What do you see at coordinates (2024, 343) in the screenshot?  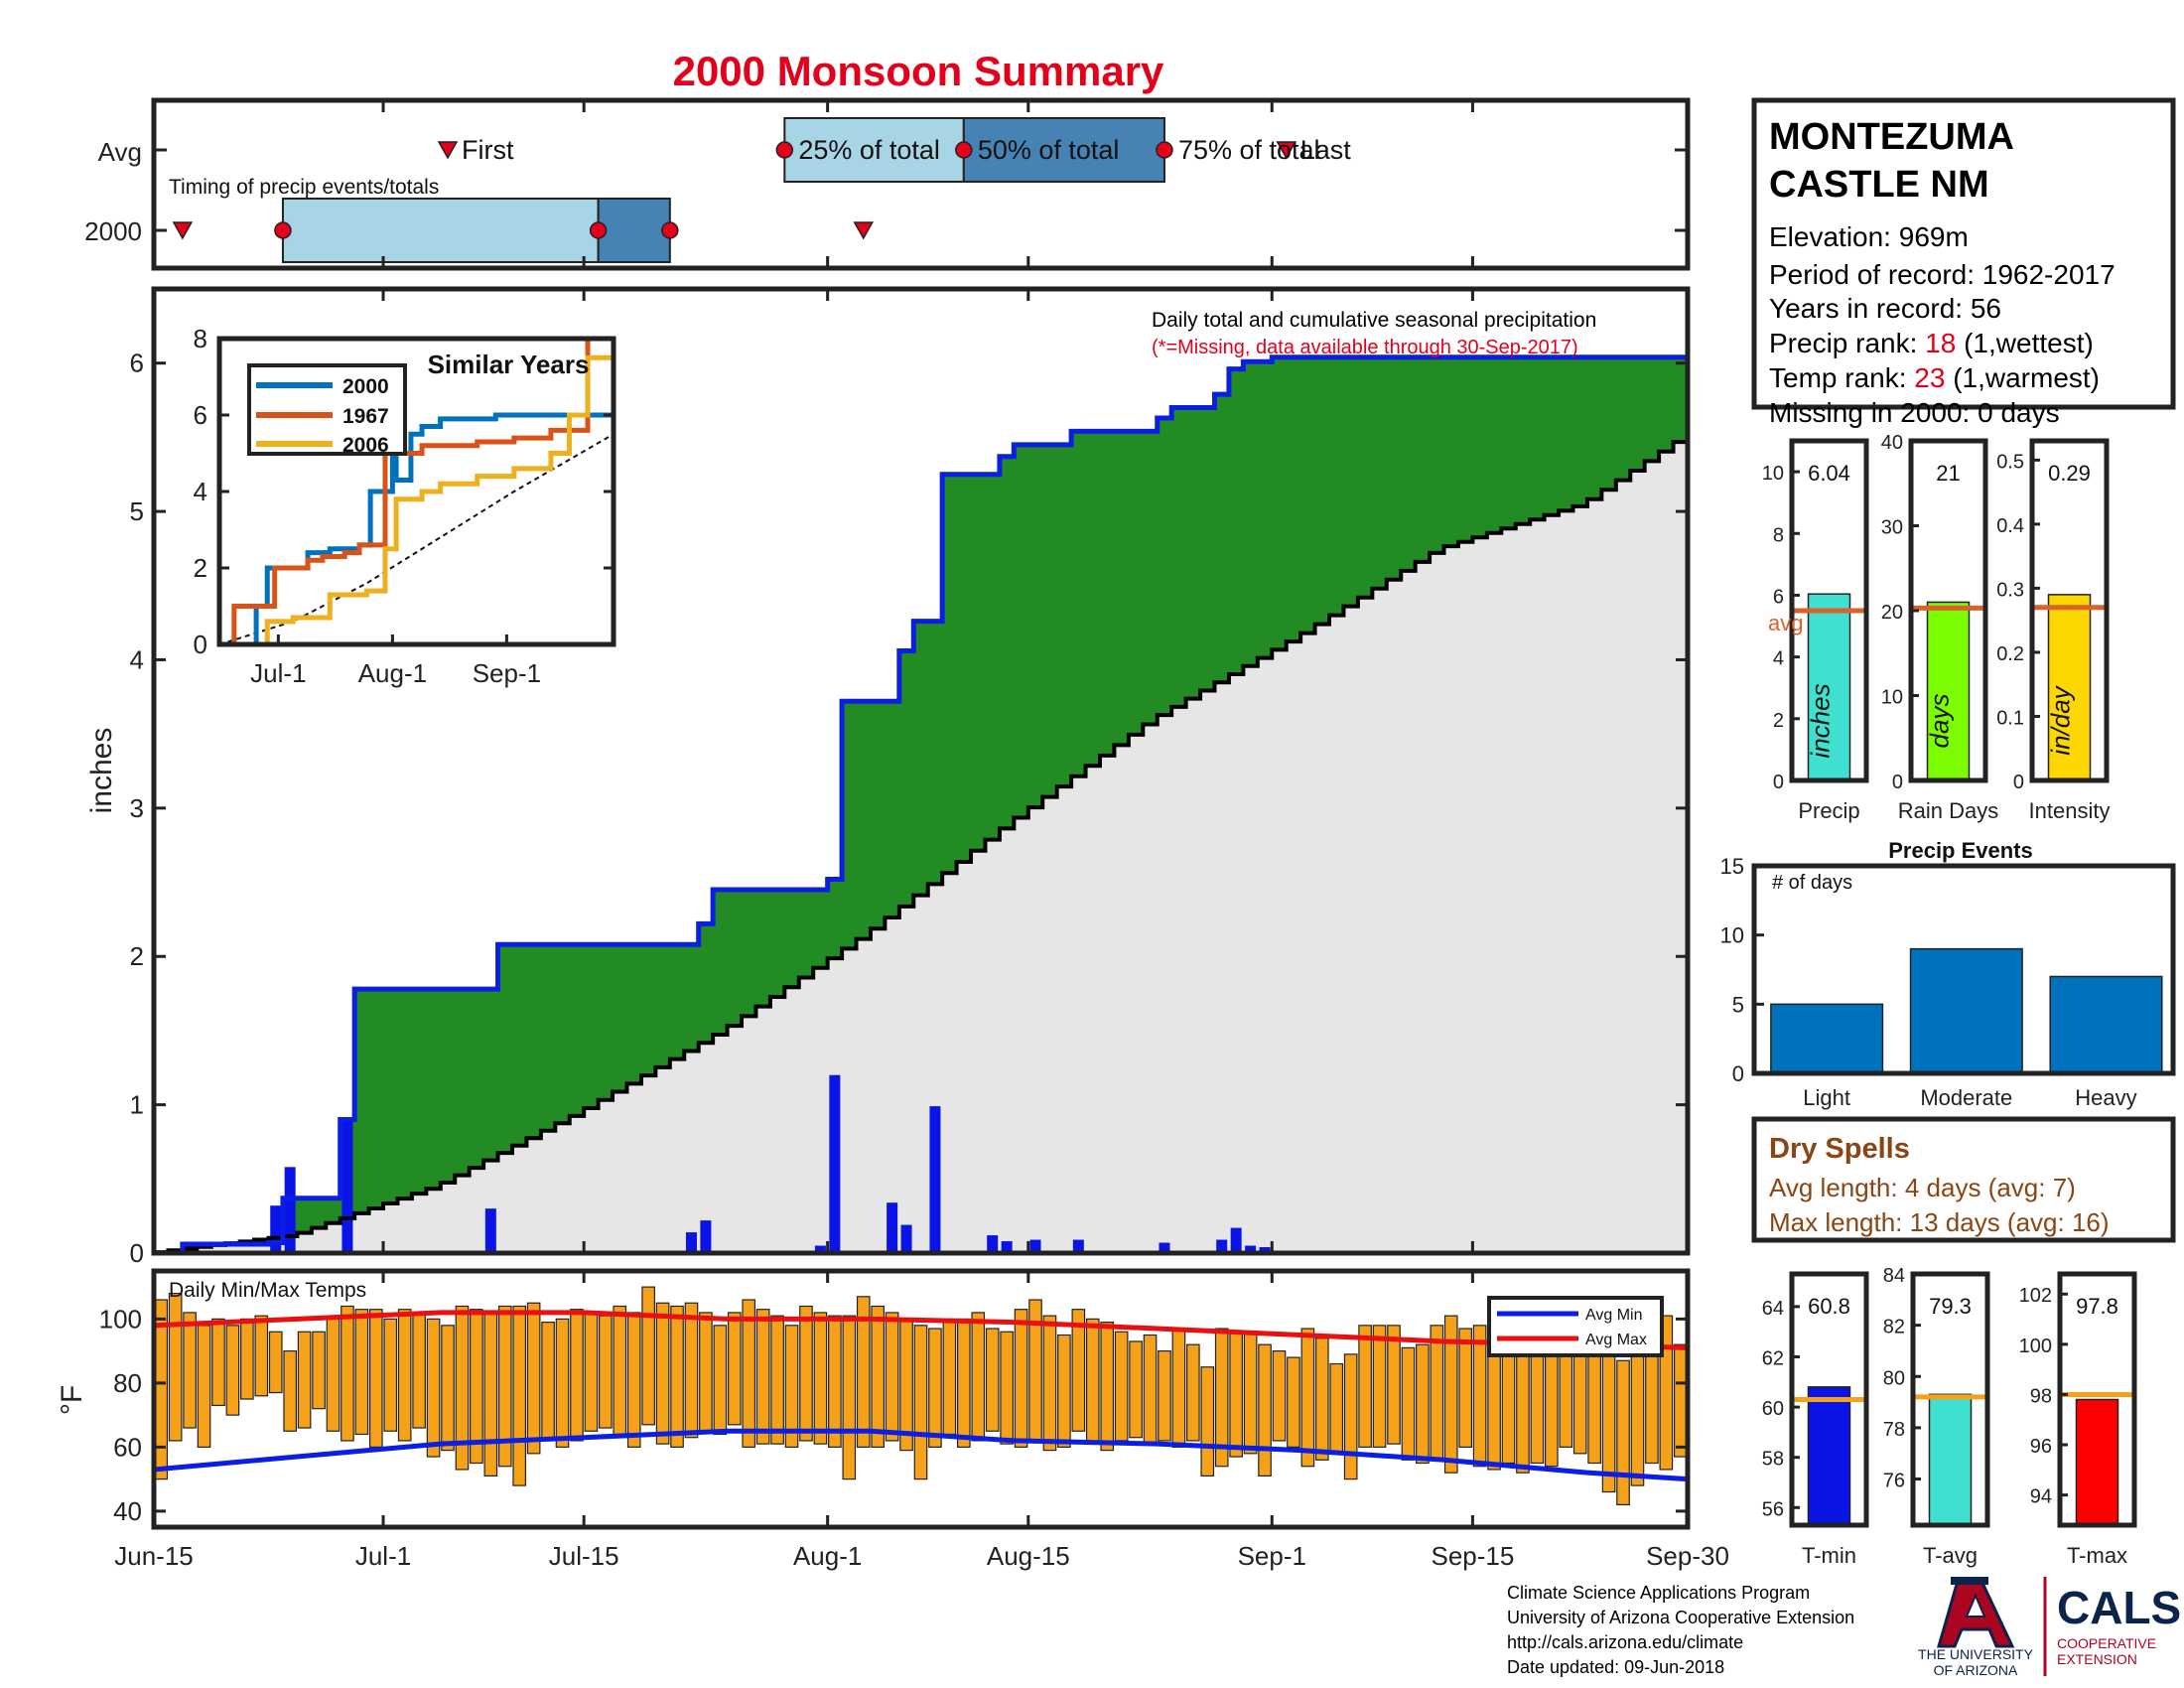 I see `precip-rank-note: (1,wettest)` at bounding box center [2024, 343].